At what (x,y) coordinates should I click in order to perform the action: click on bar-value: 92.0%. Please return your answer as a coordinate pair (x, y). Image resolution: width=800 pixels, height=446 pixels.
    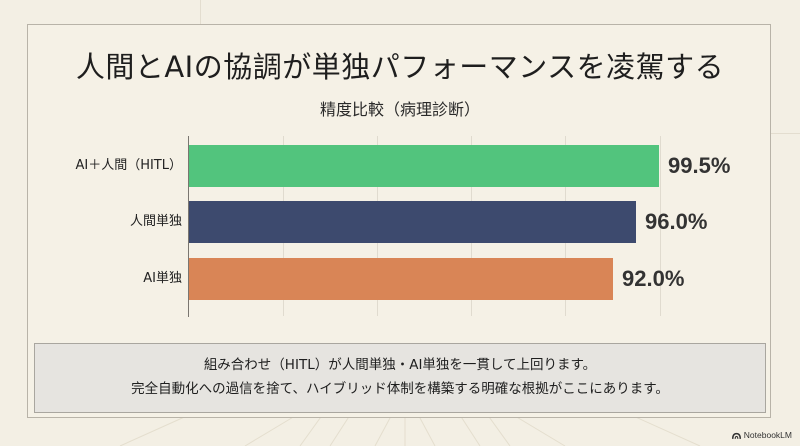
    Looking at the image, I should click on (653, 278).